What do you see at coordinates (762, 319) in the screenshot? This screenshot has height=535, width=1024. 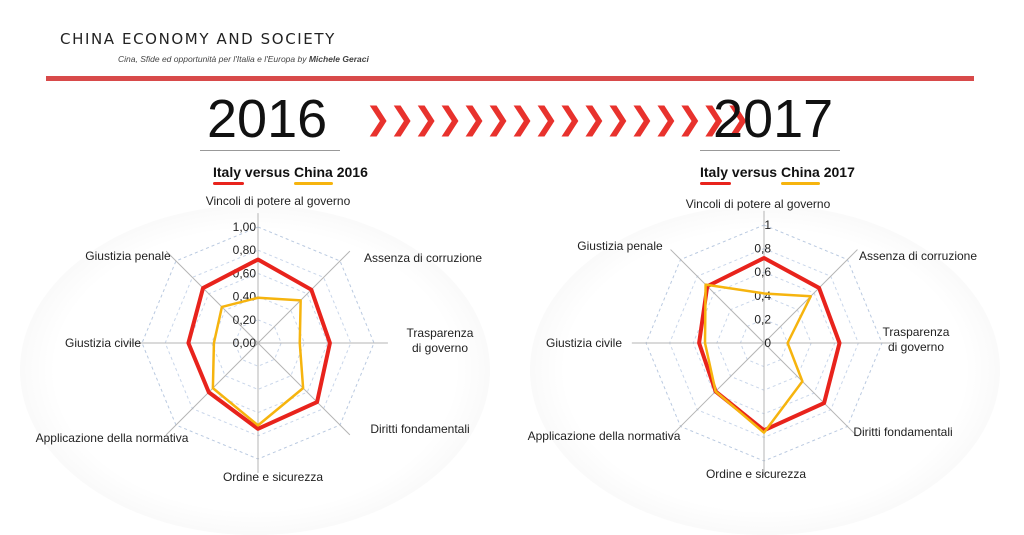 I see `tick-label: 0,2` at bounding box center [762, 319].